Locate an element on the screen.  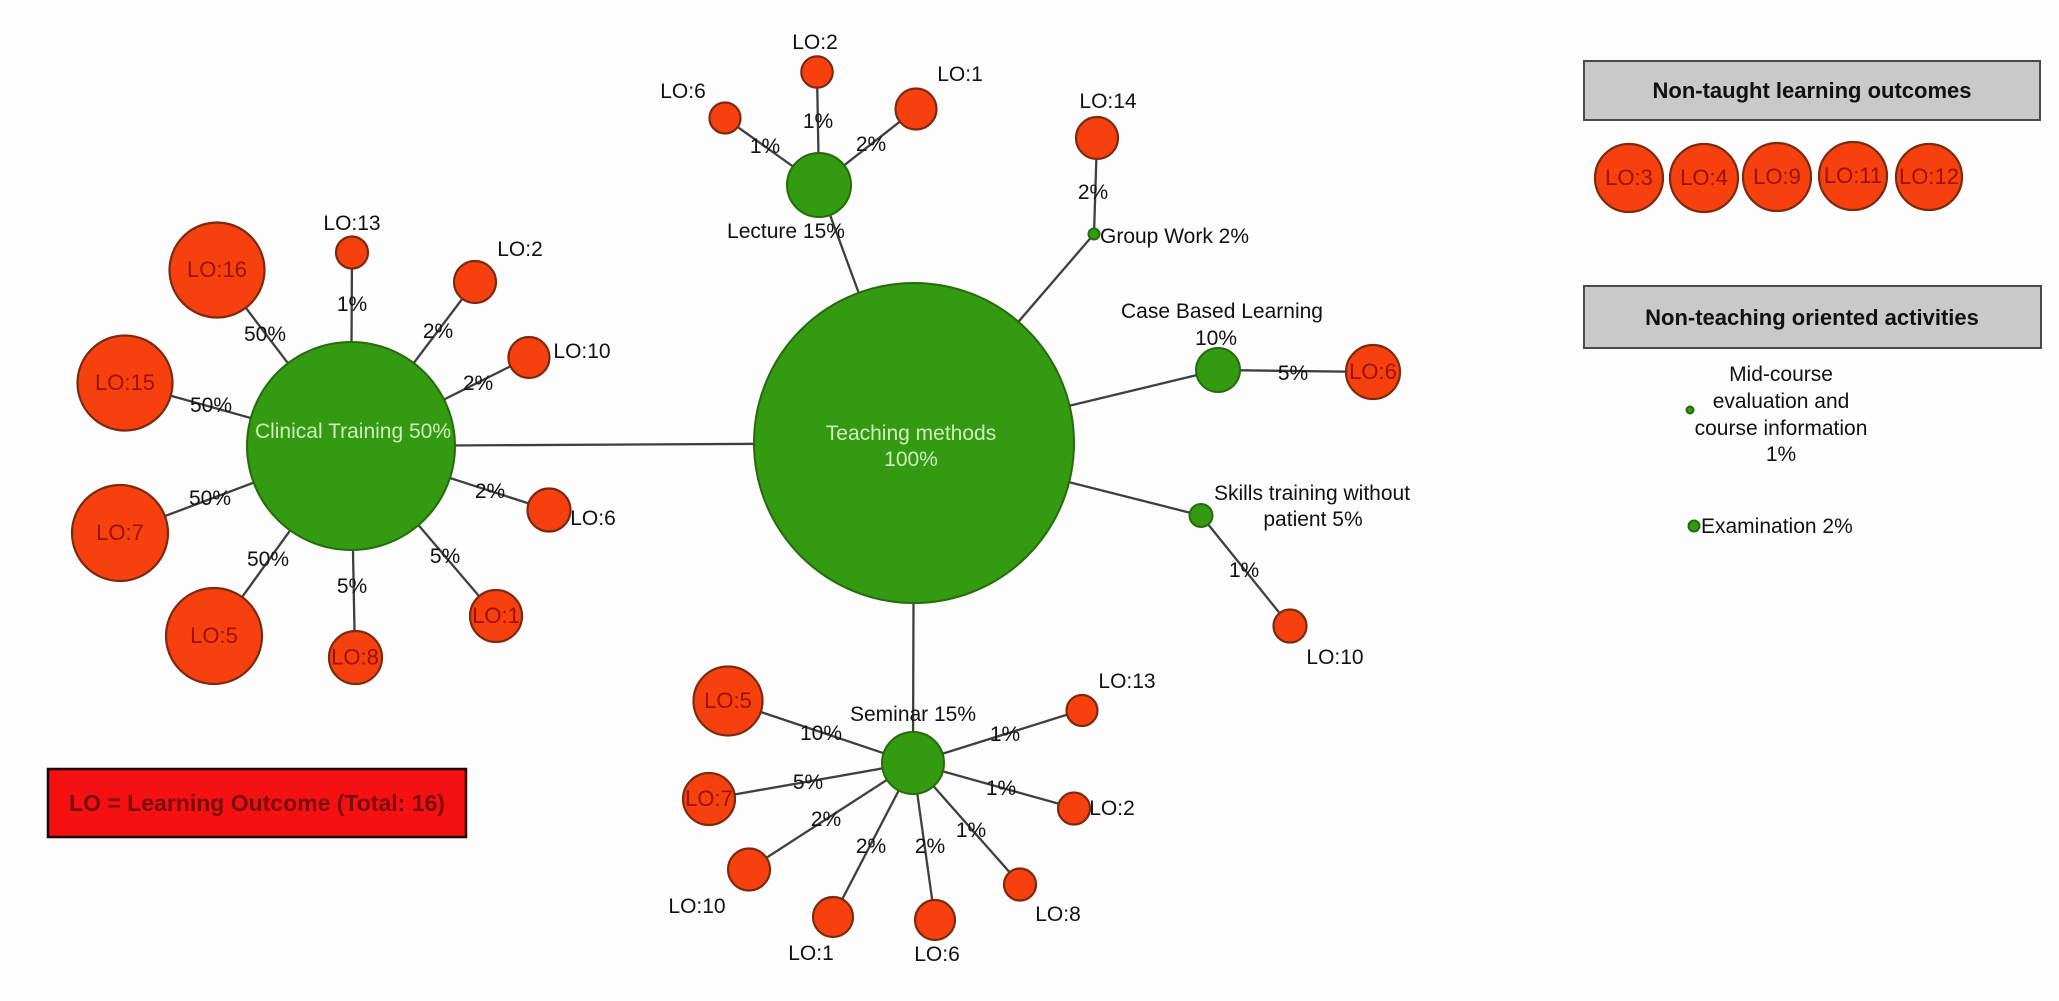
svg-text: Non-taught learning outcomes is located at coordinates (1812, 90).